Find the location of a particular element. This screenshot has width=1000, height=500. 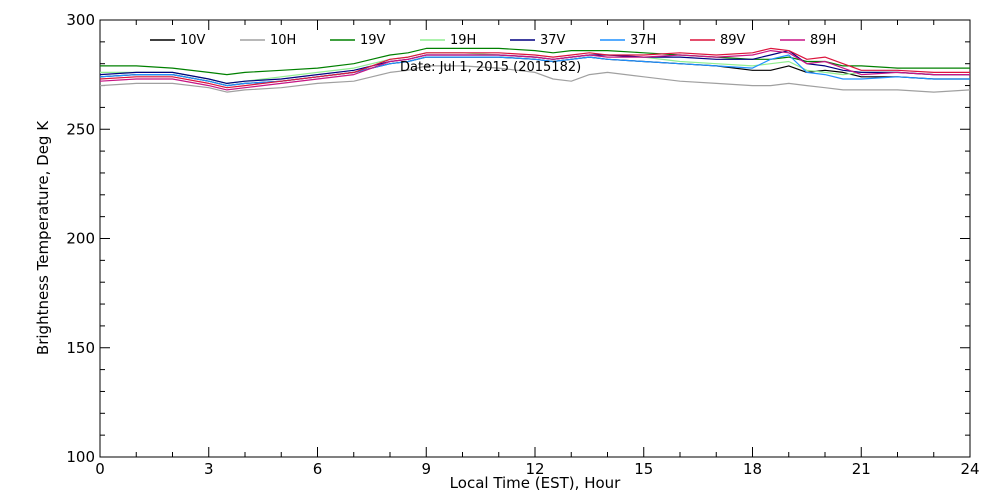

series-line-89h is located at coordinates (534, 70).